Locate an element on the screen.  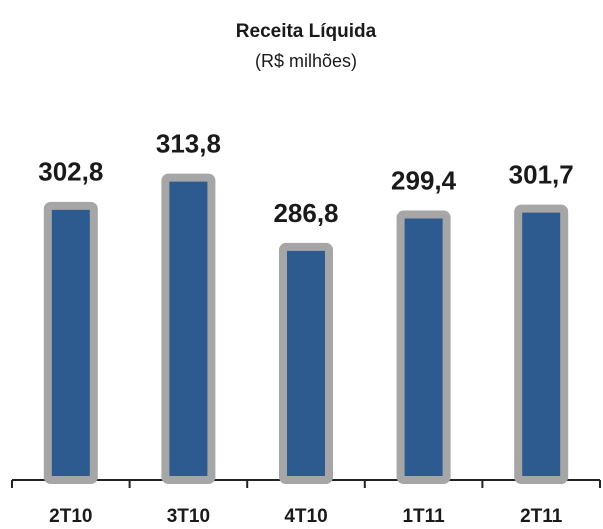
value-label: 286,8 is located at coordinates (305, 213).